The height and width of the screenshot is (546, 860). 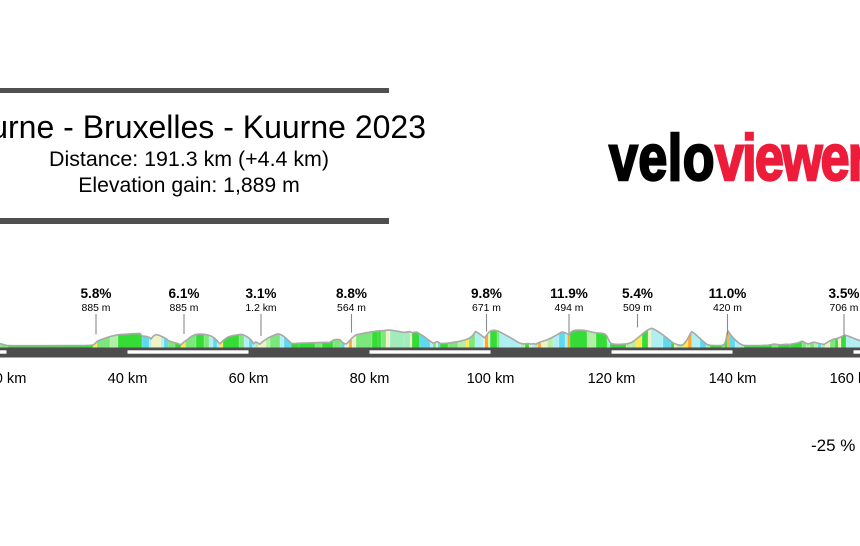 What do you see at coordinates (844, 308) in the screenshot?
I see `svg-text: 706 m` at bounding box center [844, 308].